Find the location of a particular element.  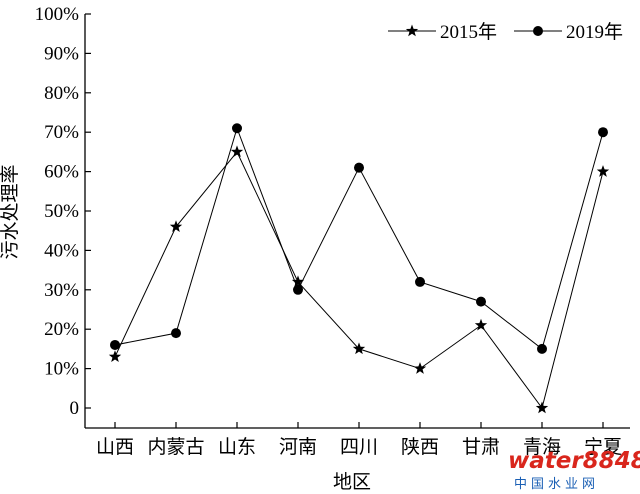

x-tick-label: 青海 is located at coordinates (542, 447).